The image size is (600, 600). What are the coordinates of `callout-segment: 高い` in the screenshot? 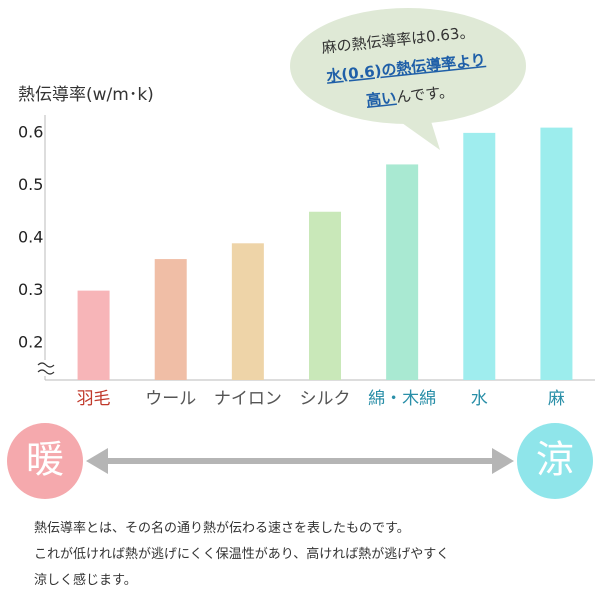 It's located at (381, 98).